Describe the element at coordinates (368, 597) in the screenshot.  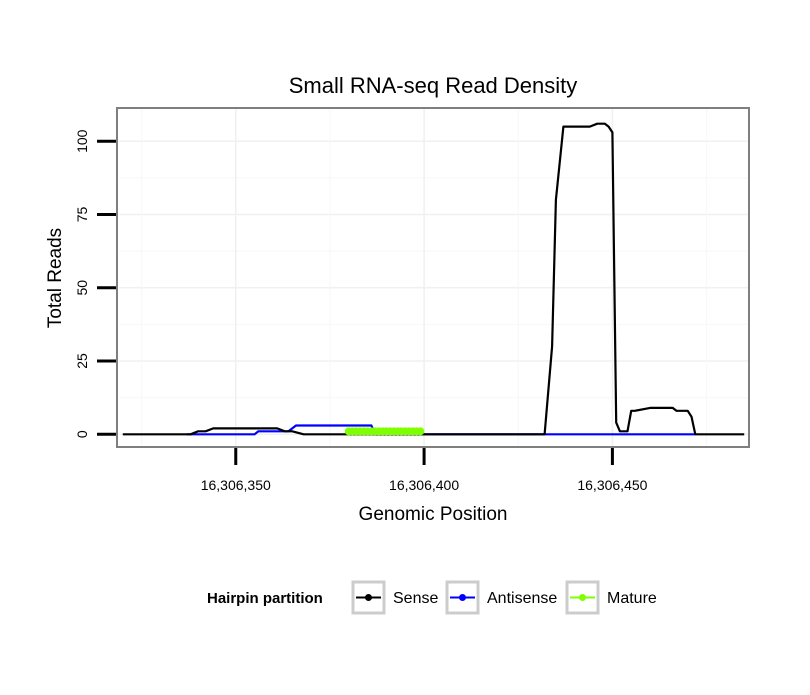
I see `legend-marker-sense` at that location.